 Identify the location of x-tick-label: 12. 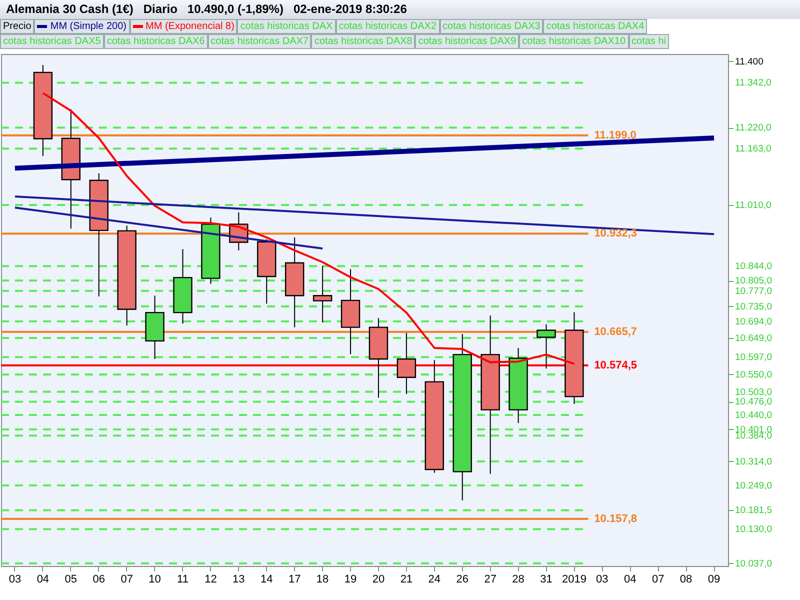
(210, 580).